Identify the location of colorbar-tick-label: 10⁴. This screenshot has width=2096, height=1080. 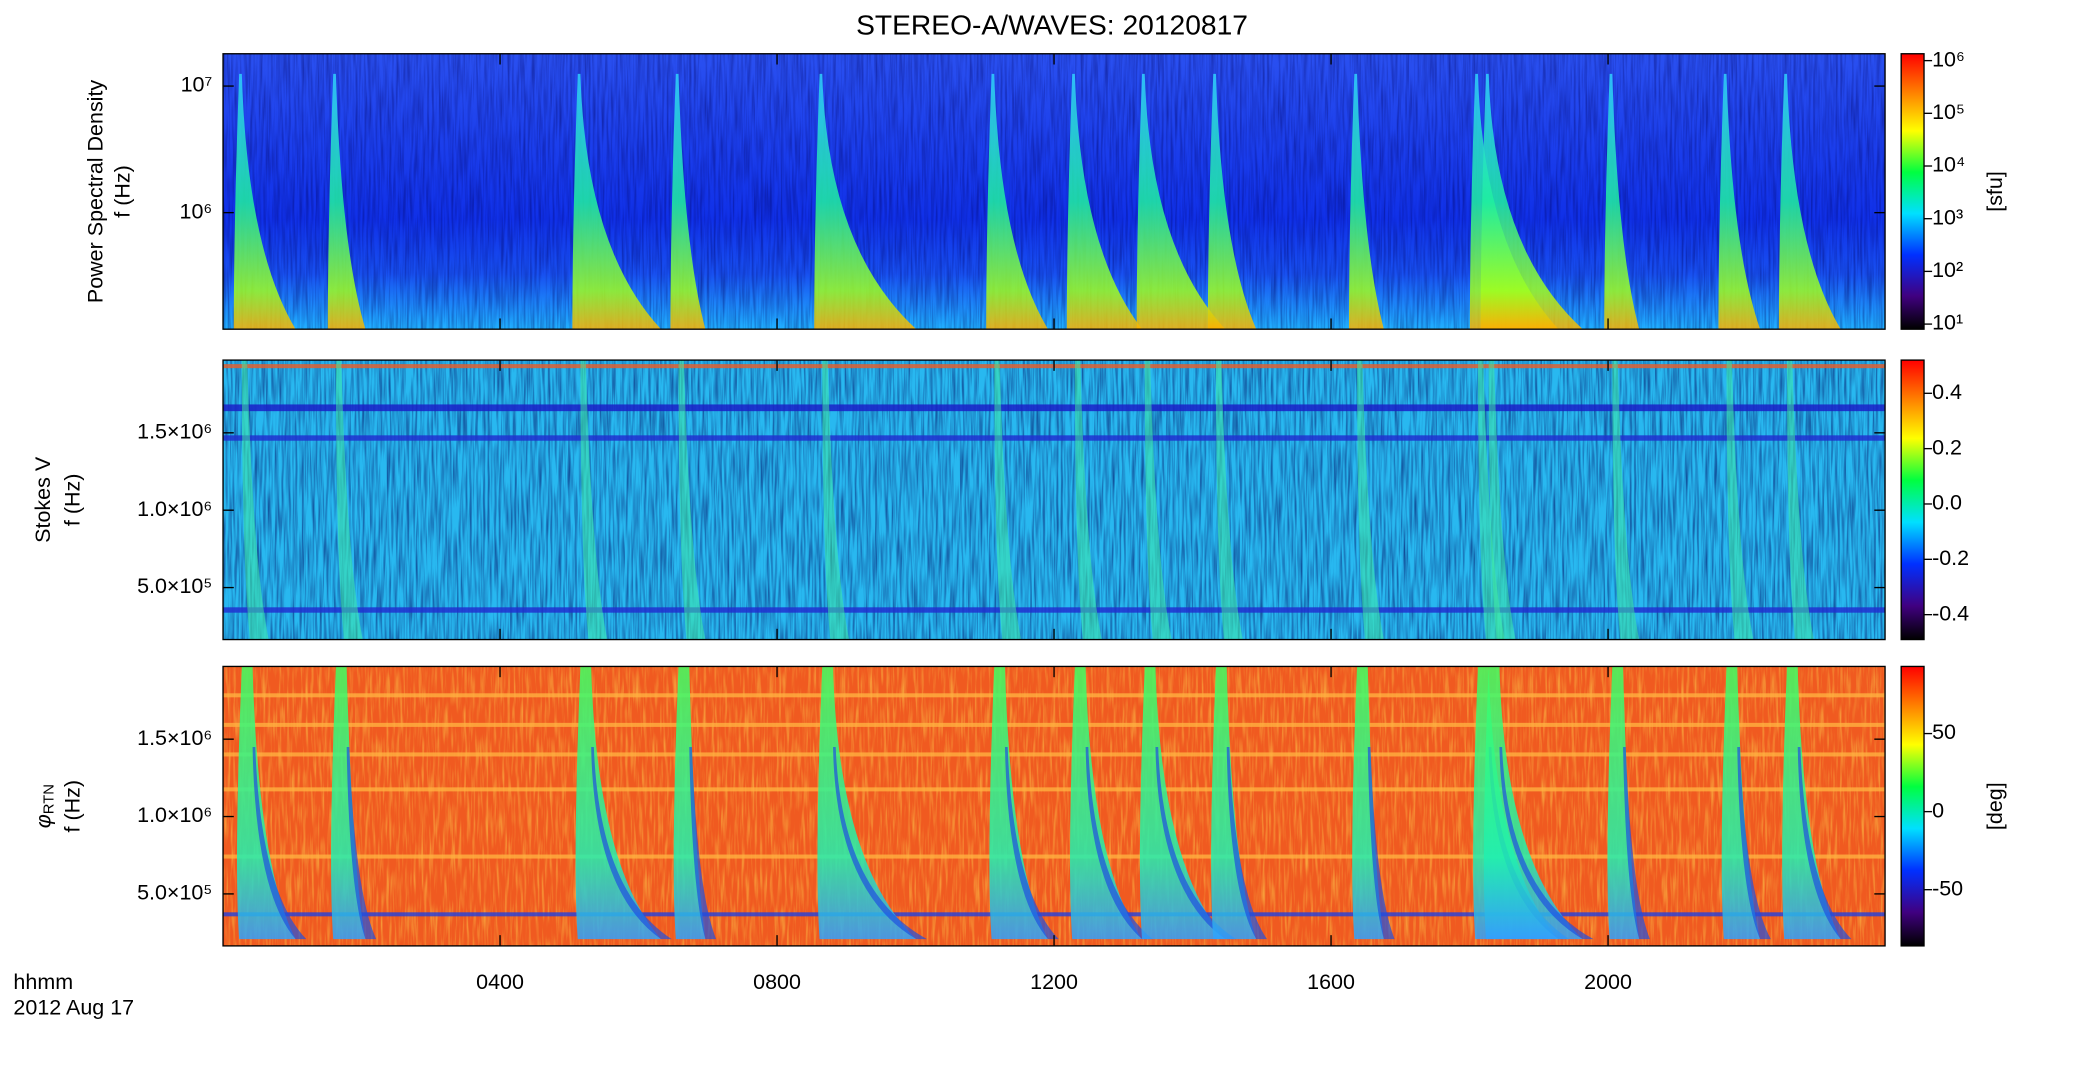
(1948, 165).